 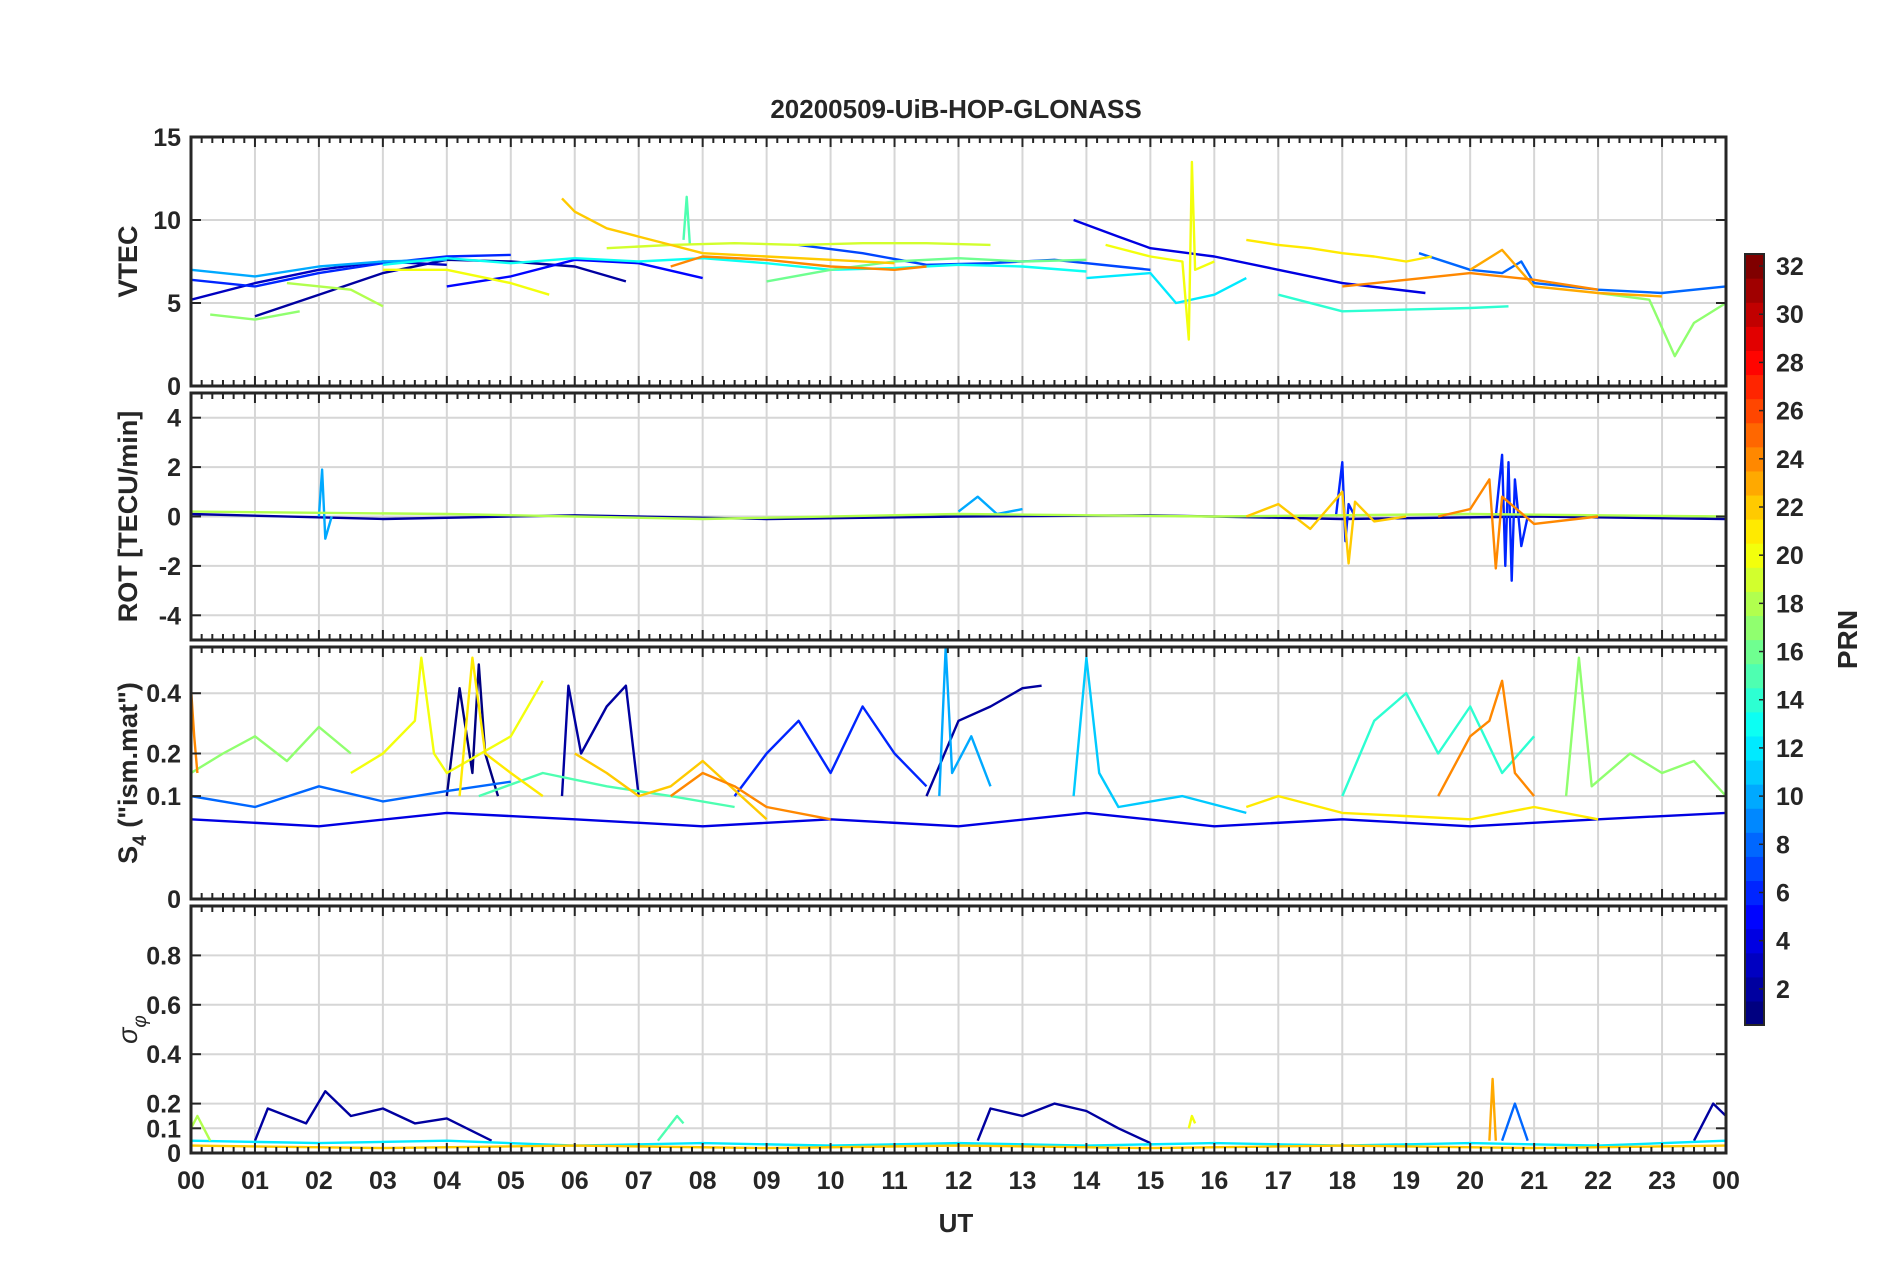 I want to click on y-tick-label: 5, so click(x=174, y=304).